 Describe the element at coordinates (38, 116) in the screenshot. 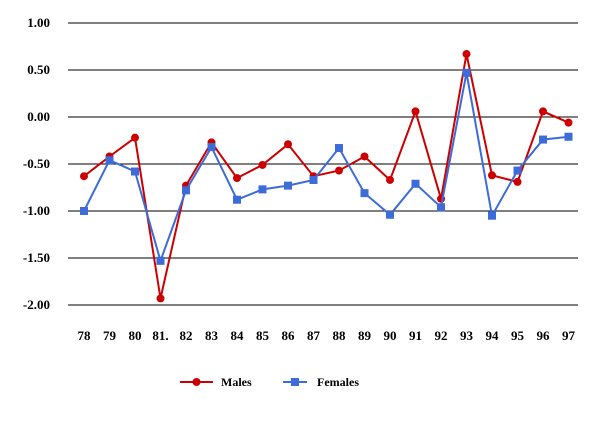

I see `y-tick-label: 0.00` at that location.